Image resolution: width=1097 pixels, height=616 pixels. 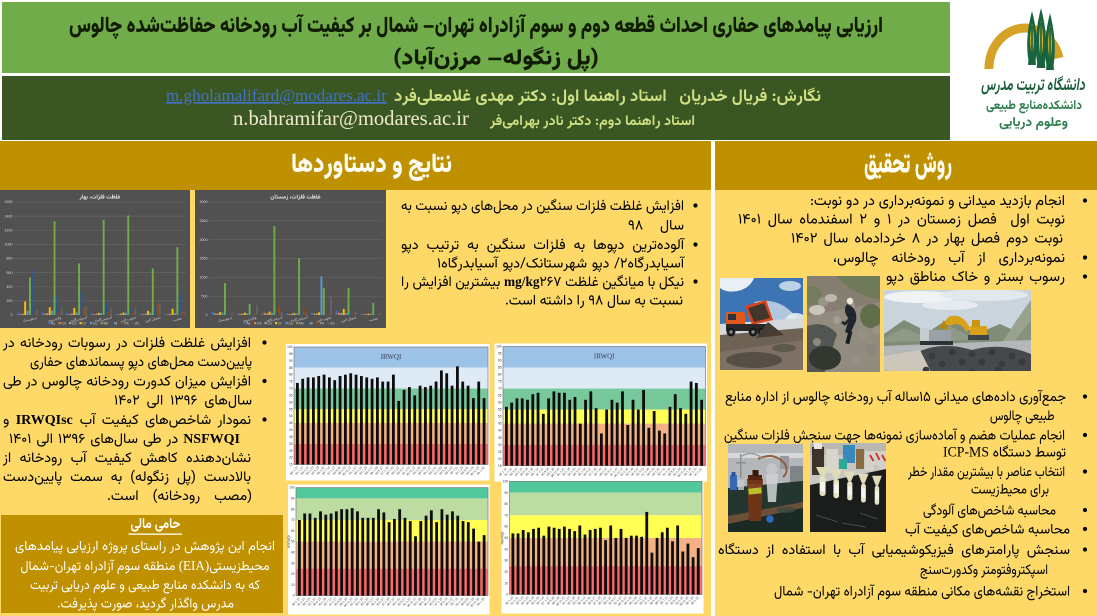 What do you see at coordinates (604, 357) in the screenshot?
I see `svg-text: IRWQI` at bounding box center [604, 357].